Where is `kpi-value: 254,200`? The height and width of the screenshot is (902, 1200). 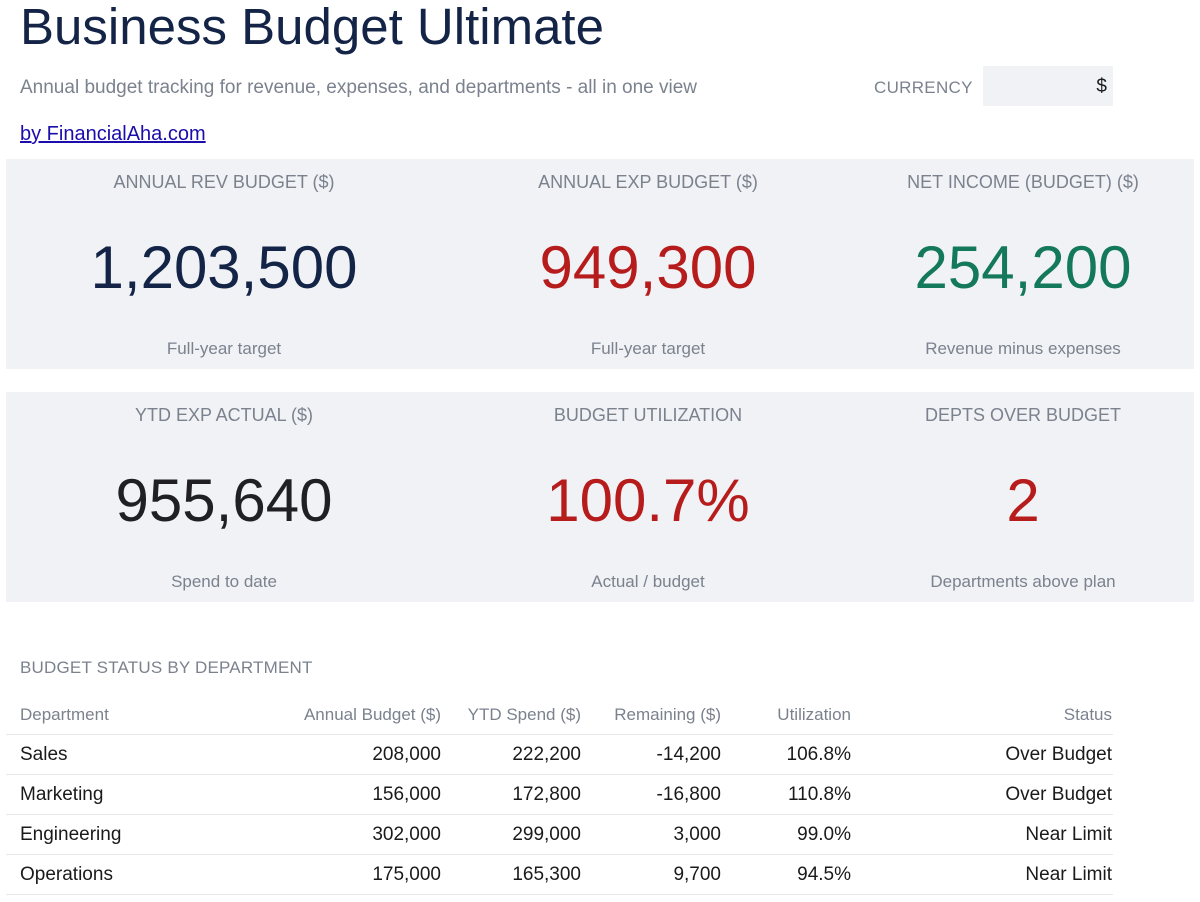
kpi-value: 254,200 is located at coordinates (1023, 267).